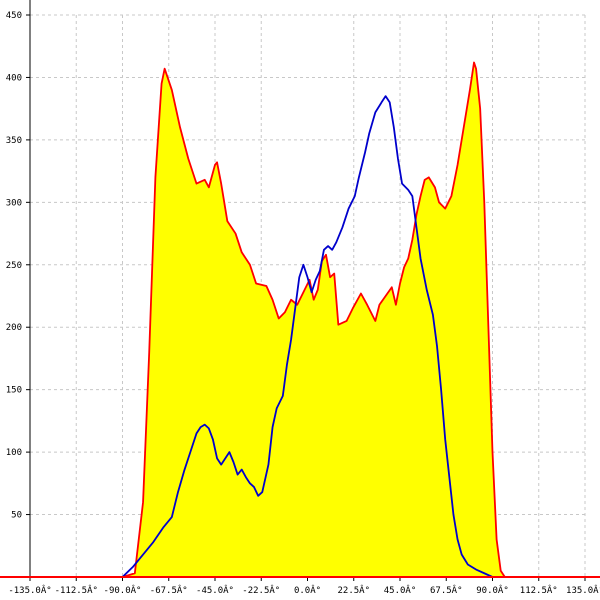 This screenshot has width=600, height=600. Describe the element at coordinates (583, 590) in the screenshot. I see `x-tick-label: 135.0Â°` at that location.